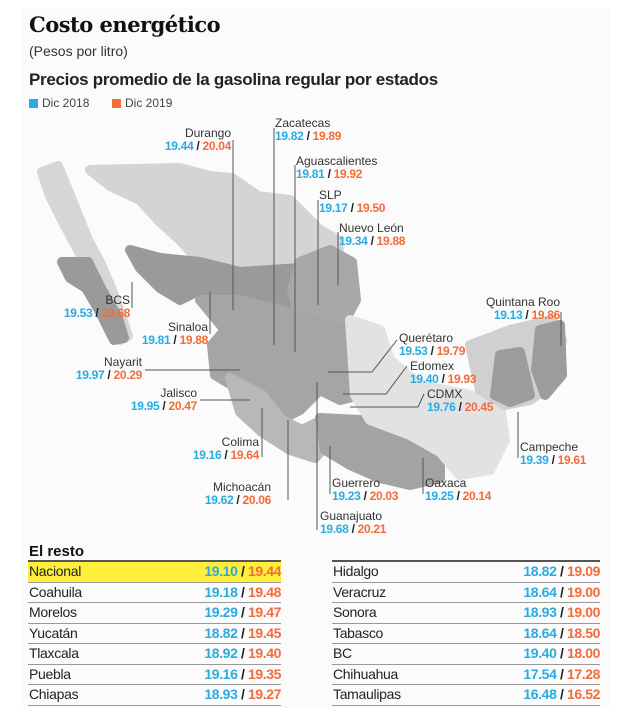 The height and width of the screenshot is (722, 628). What do you see at coordinates (122, 362) in the screenshot?
I see `state-name: Nayarit` at bounding box center [122, 362].